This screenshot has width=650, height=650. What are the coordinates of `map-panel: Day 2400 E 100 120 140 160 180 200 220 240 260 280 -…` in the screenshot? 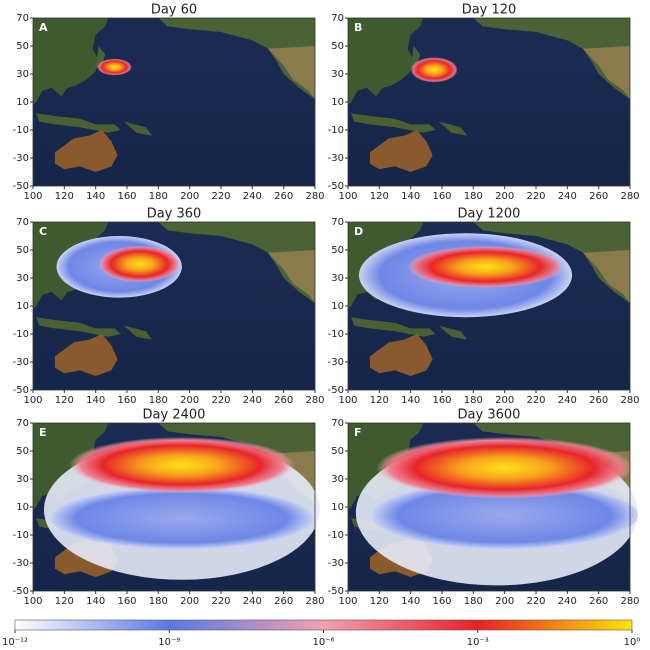 It's located at (169, 508).